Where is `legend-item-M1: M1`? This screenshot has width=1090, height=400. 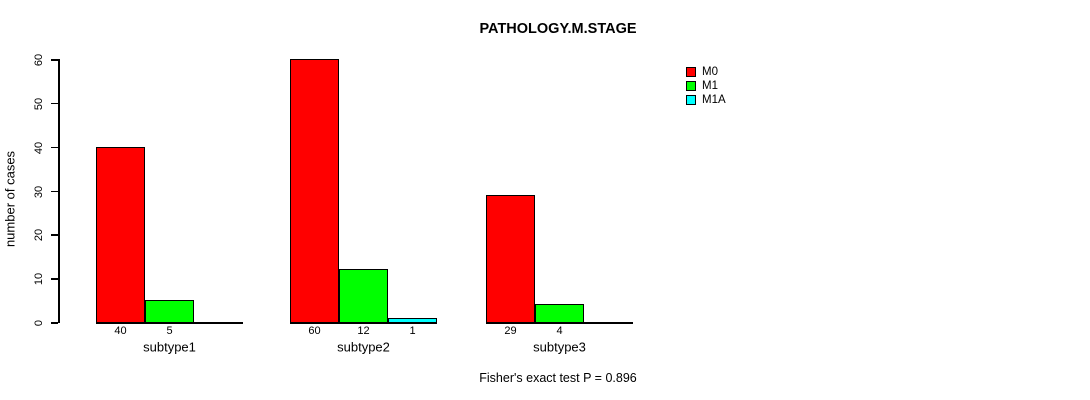
legend-item-M1: M1 is located at coordinates (706, 86).